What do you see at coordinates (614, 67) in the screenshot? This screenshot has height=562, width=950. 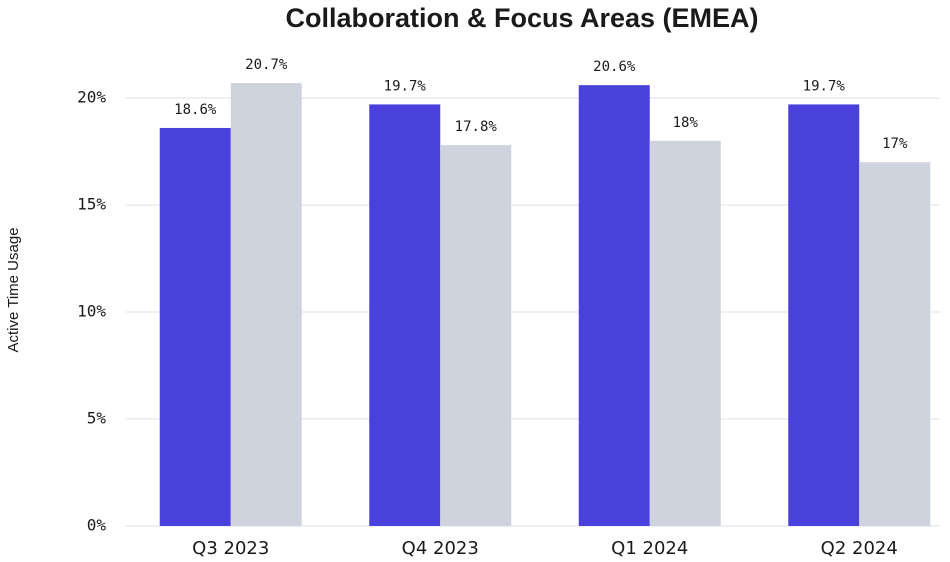 I see `data-label: 20.6%` at bounding box center [614, 67].